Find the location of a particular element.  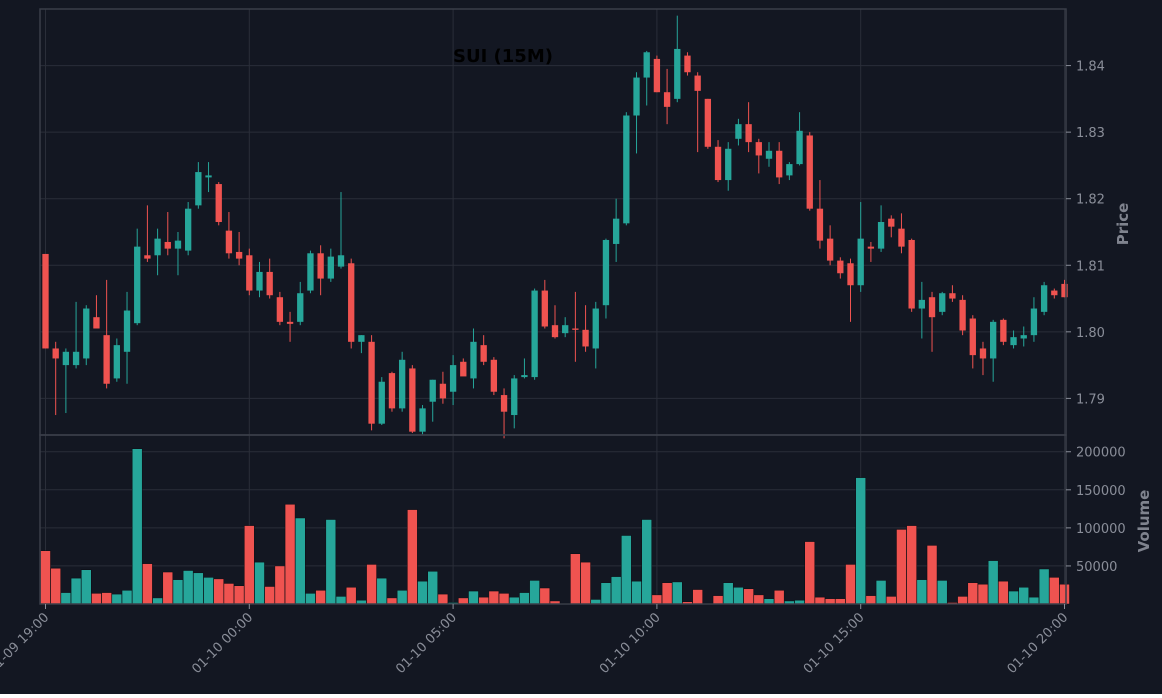

price-tick-label: 1.83 is located at coordinates (1090, 133).